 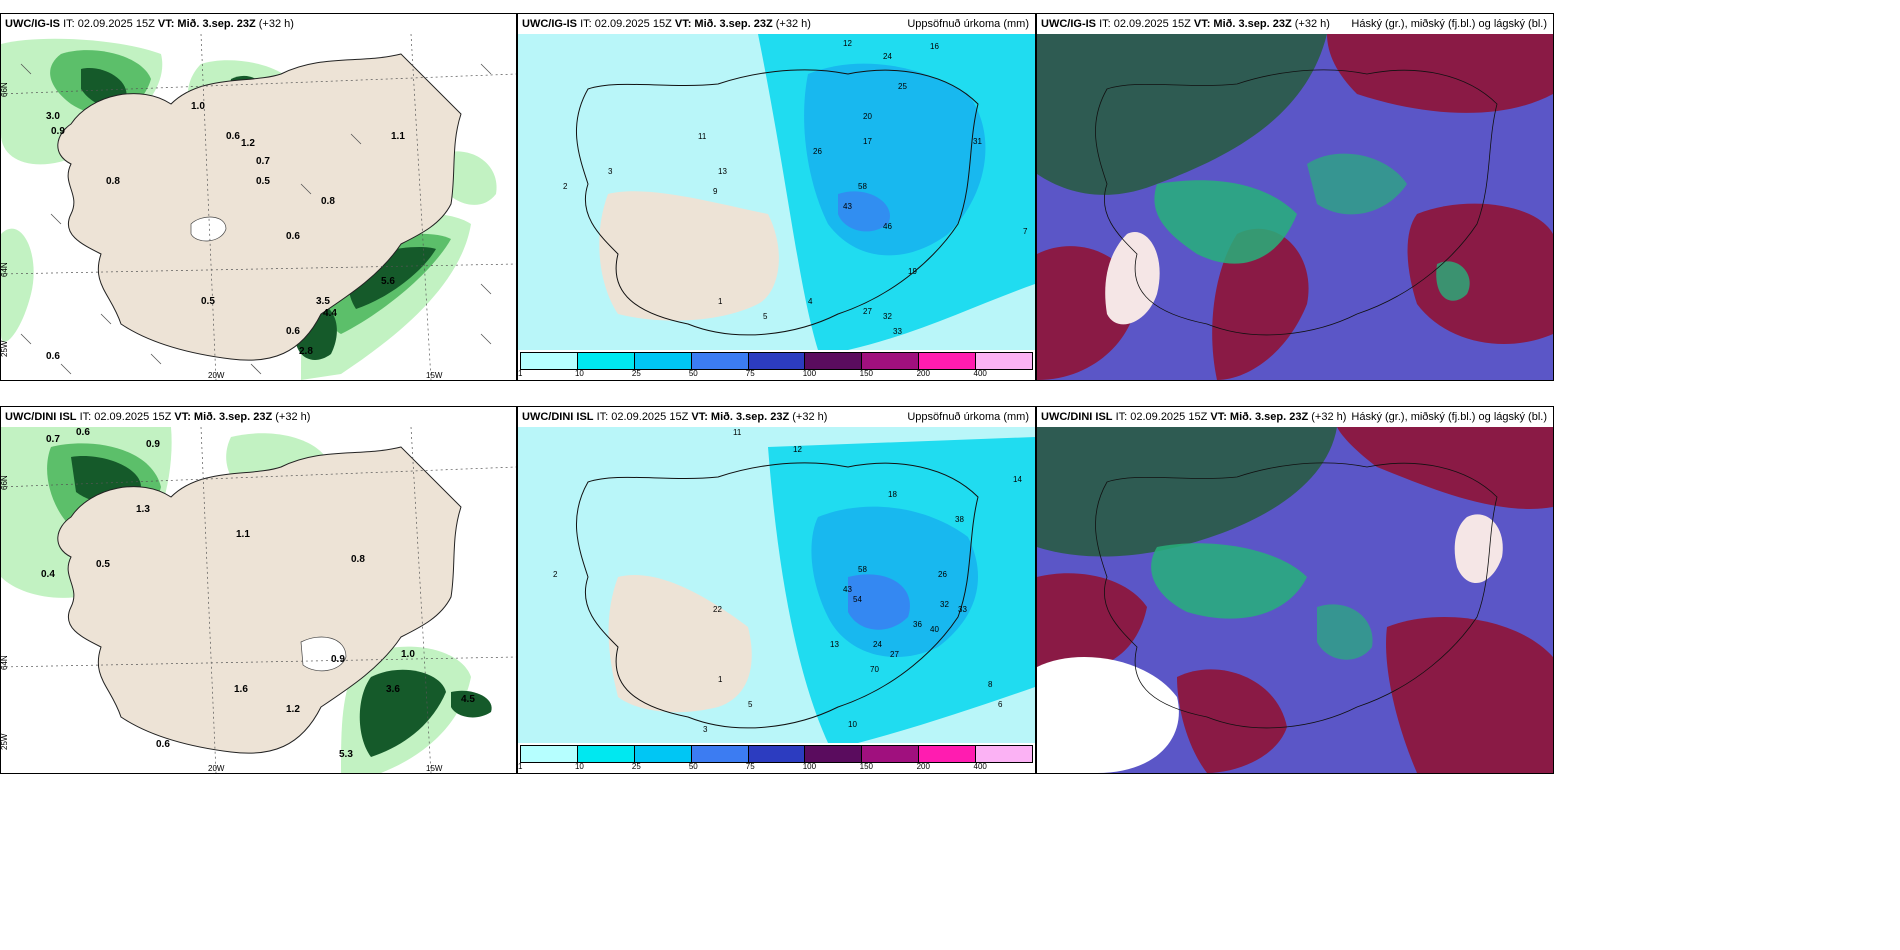 What do you see at coordinates (143, 509) in the screenshot?
I see `svg-text: 1.3` at bounding box center [143, 509].